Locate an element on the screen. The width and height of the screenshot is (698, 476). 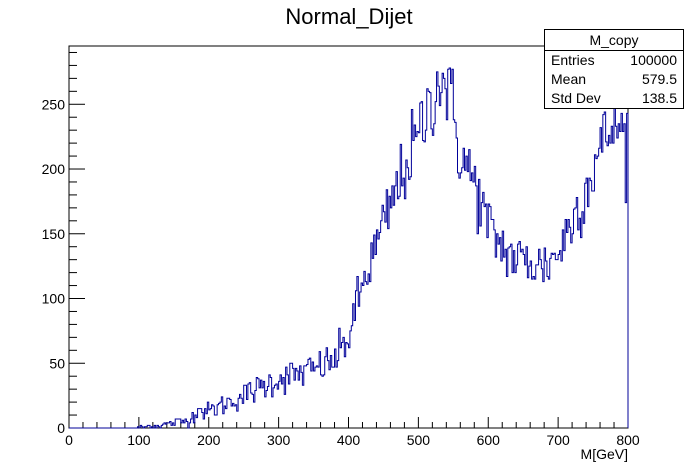
x-tick-label: 100 is located at coordinates (139, 440).